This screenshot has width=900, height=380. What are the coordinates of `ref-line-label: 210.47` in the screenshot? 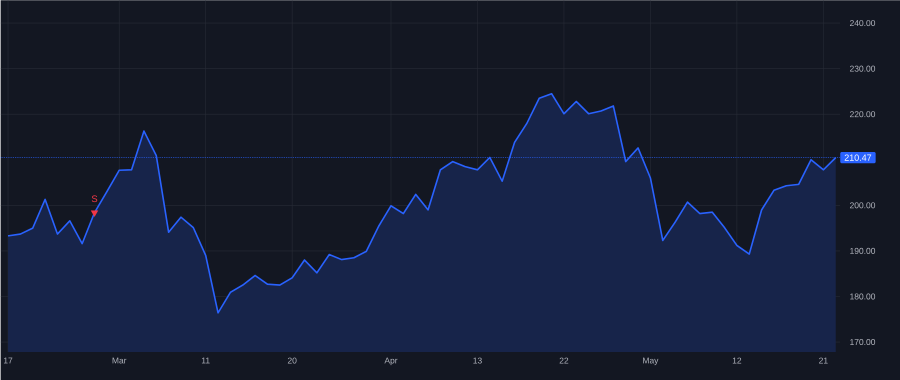 It's located at (858, 157).